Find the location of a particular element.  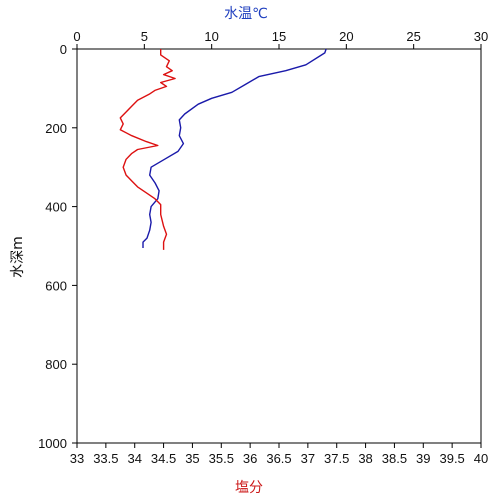

bottom-tick-label: 39.5 is located at coordinates (451, 458).